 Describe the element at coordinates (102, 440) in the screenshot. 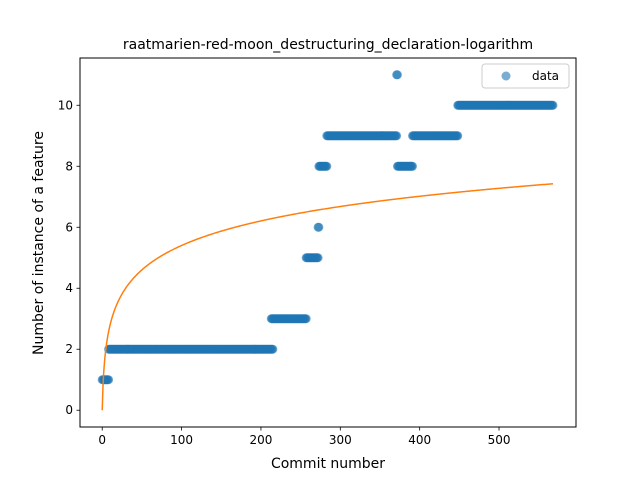

I see `x-tick-label: 0` at that location.